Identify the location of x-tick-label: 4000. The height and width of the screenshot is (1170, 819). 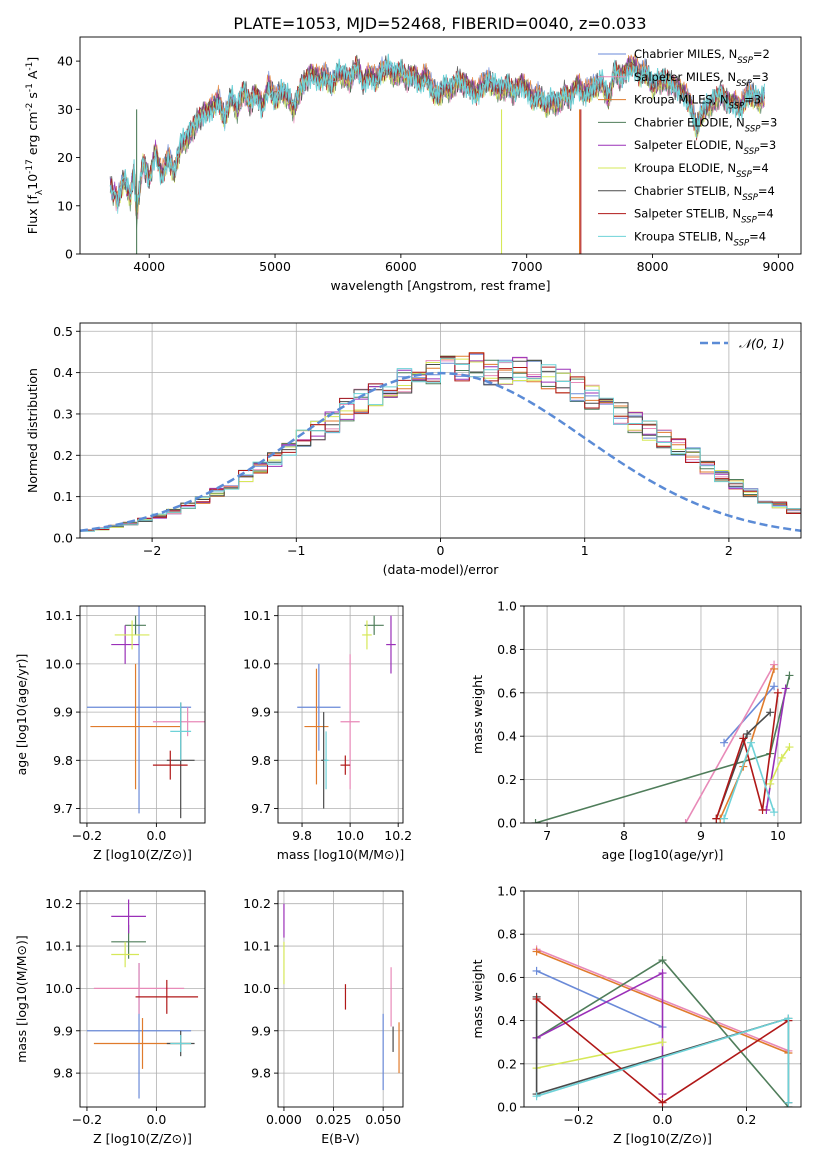
(149, 266).